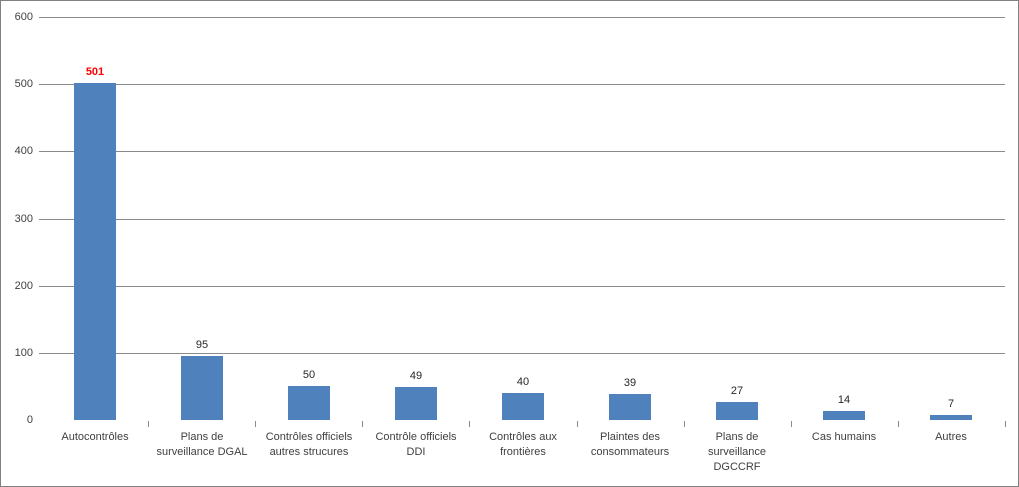 Image resolution: width=1019 pixels, height=487 pixels. Describe the element at coordinates (951, 437) in the screenshot. I see `category-label-9: Autres` at that location.